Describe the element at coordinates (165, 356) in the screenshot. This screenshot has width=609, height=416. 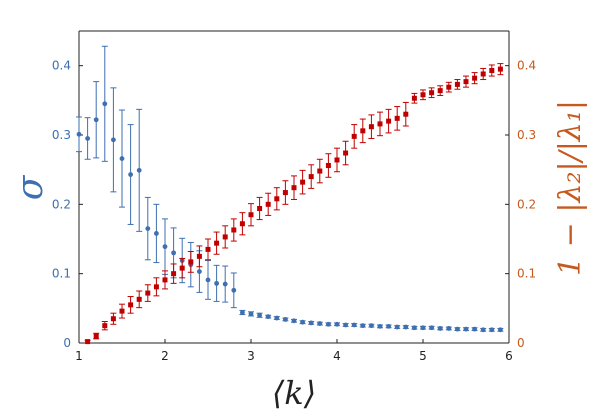
I see `x-tick-label: 2` at that location.